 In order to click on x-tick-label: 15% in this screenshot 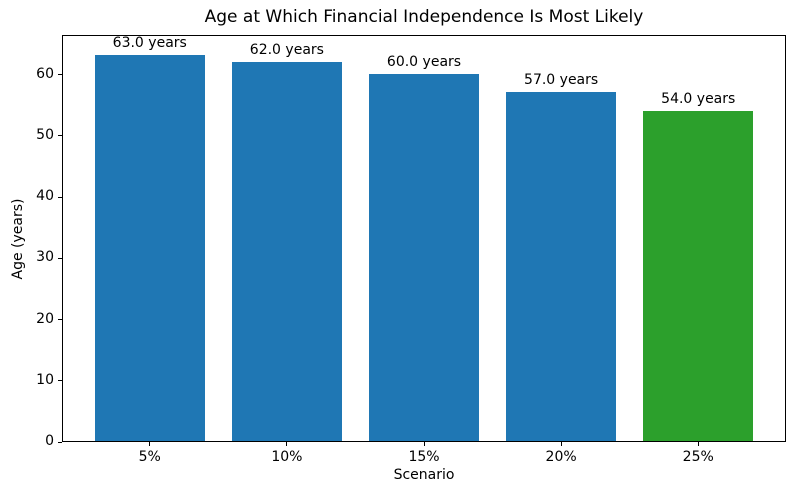, I will do `click(424, 457)`.